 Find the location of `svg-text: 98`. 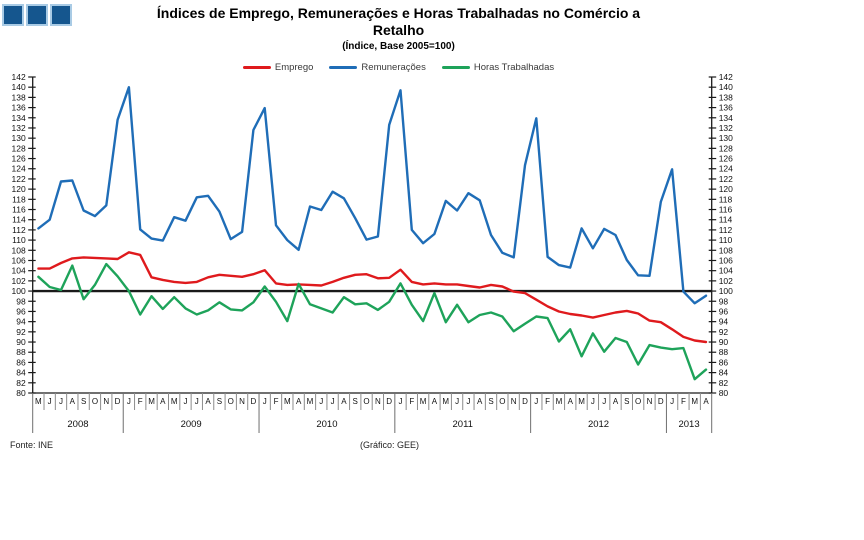

svg-text: 98 is located at coordinates (724, 301).